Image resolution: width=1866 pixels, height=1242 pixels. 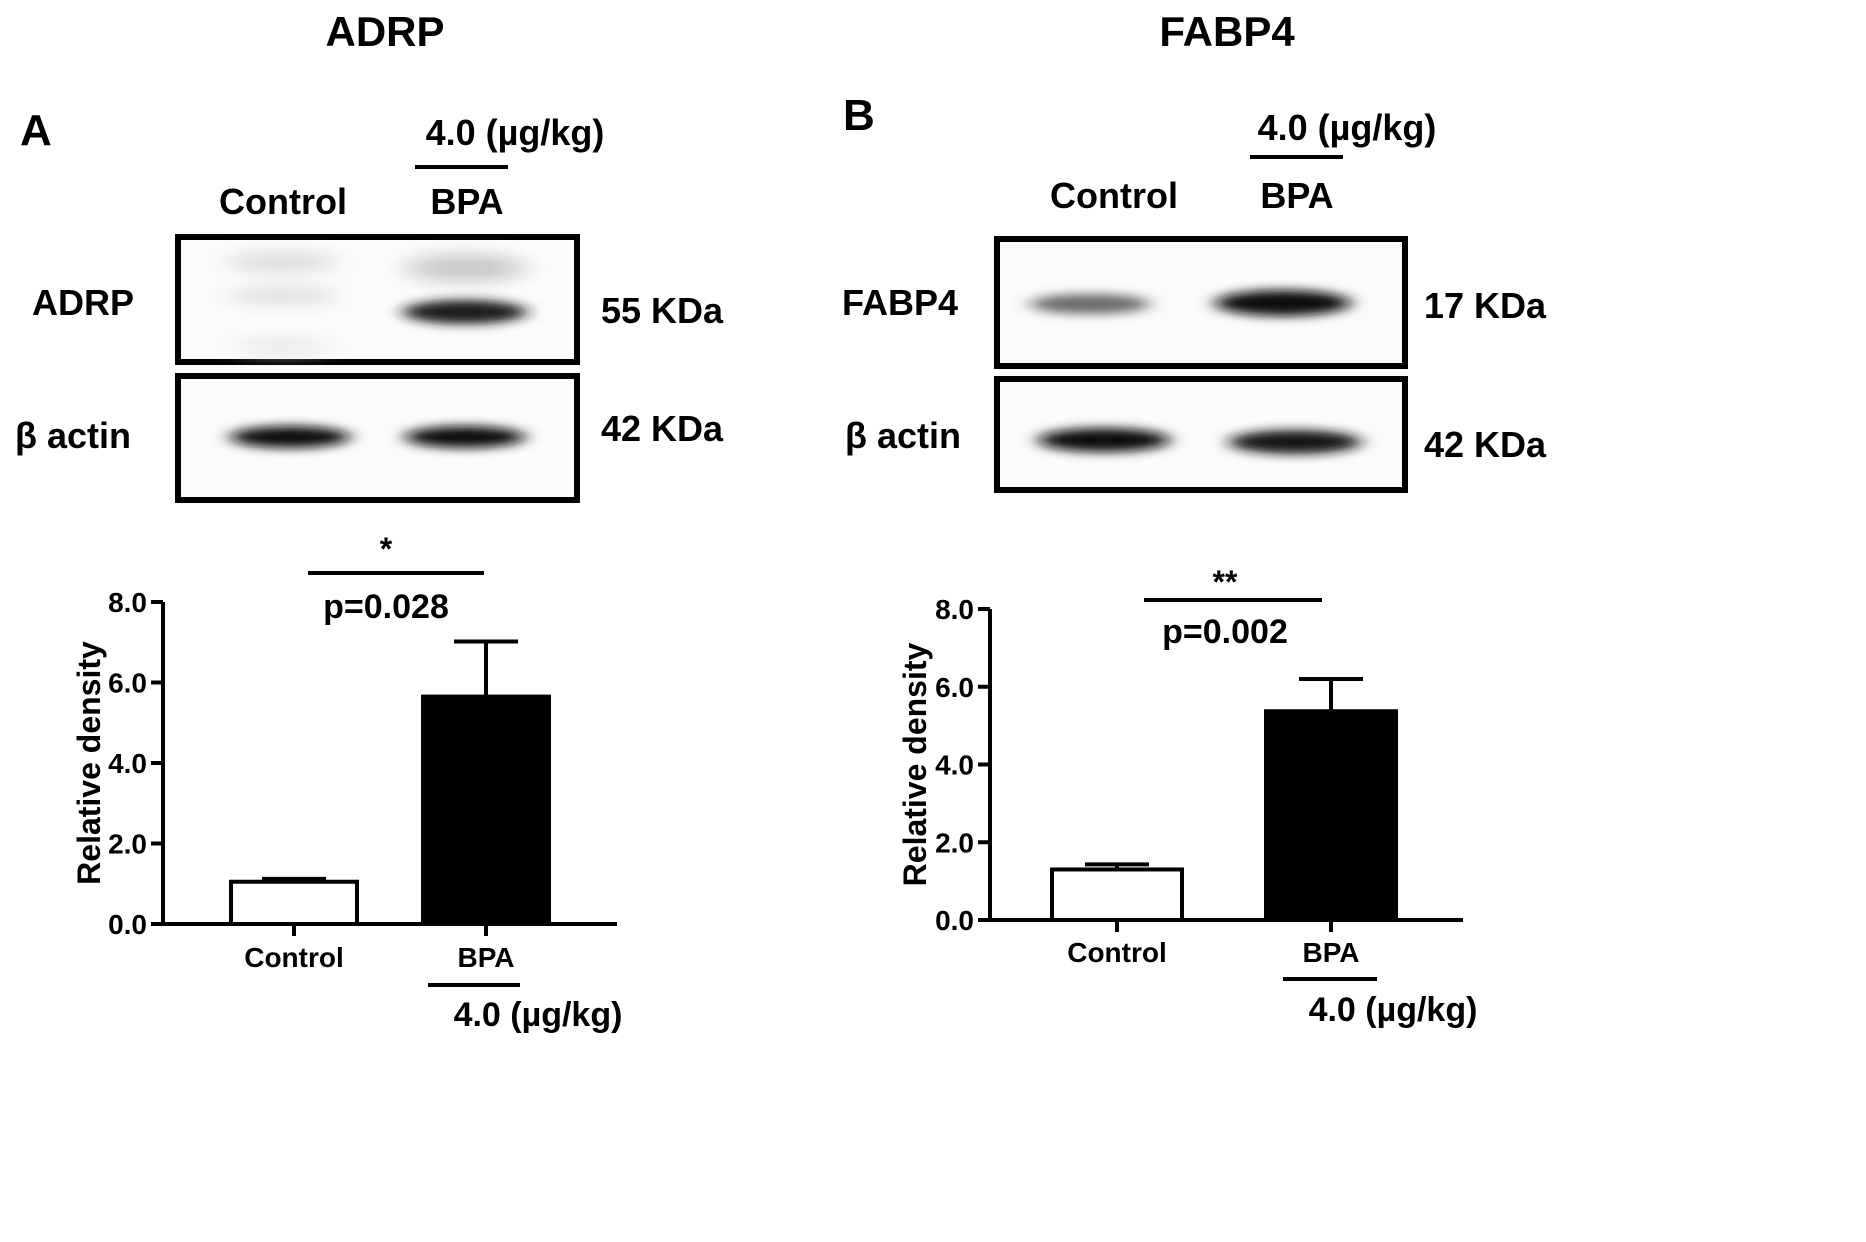 What do you see at coordinates (73, 435) in the screenshot?
I see `panel-a-blot-label-actin: β actin` at bounding box center [73, 435].